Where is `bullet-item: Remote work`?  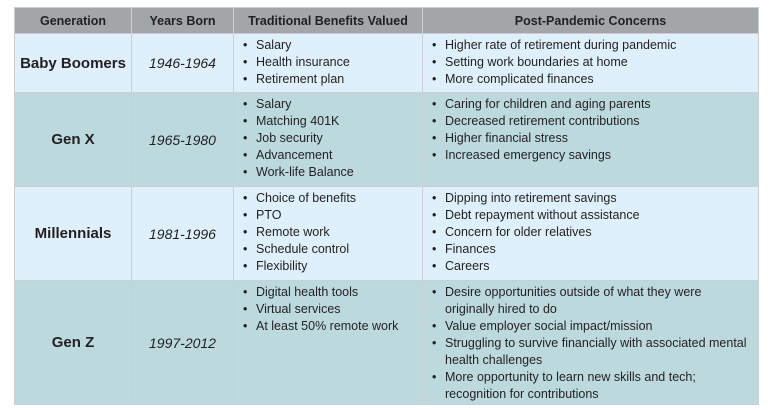
bullet-item: Remote work is located at coordinates (328, 232).